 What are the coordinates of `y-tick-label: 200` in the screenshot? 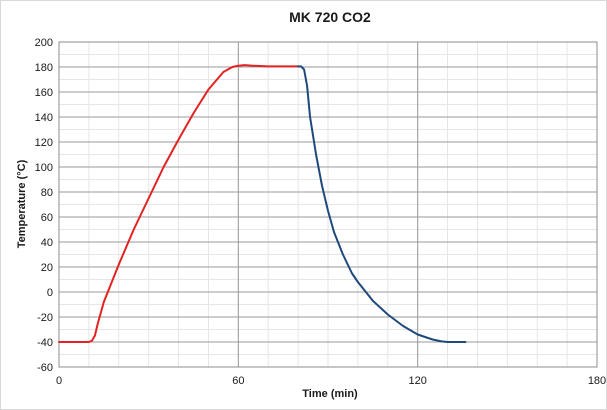 It's located at (44, 43).